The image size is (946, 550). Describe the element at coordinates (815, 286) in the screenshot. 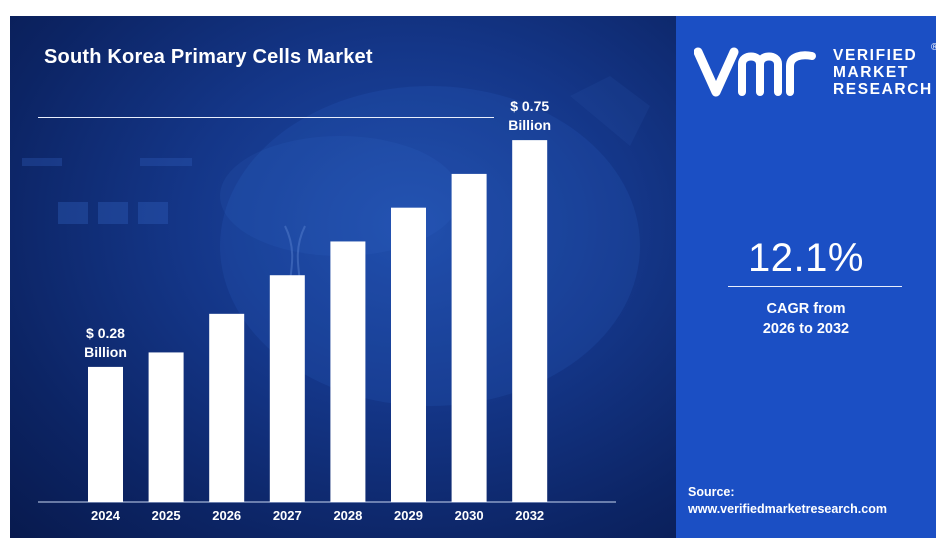

I see `cagr-divider` at that location.